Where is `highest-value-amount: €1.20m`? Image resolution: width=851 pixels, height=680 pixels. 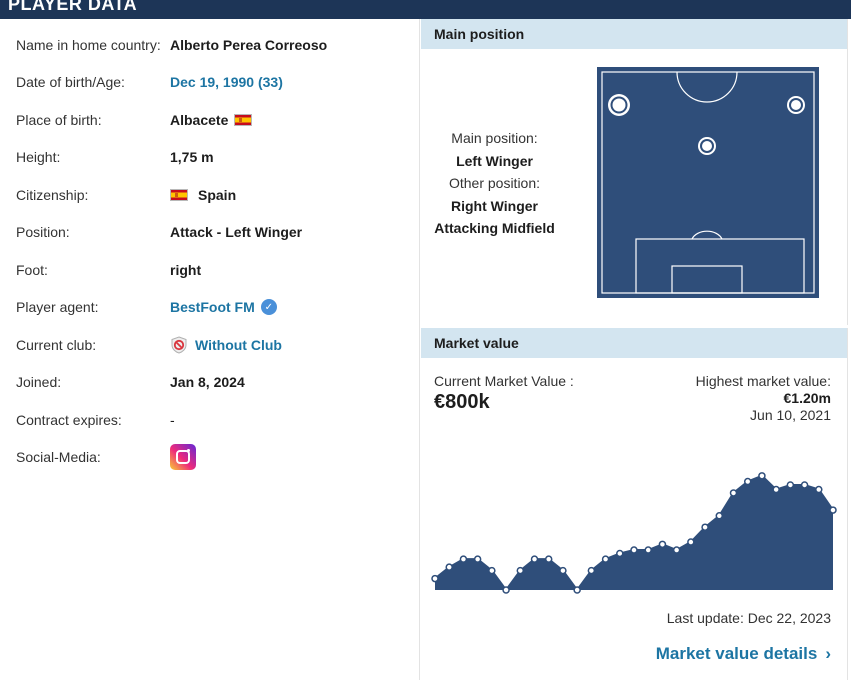
highest-value-amount: €1.20m is located at coordinates (807, 398).